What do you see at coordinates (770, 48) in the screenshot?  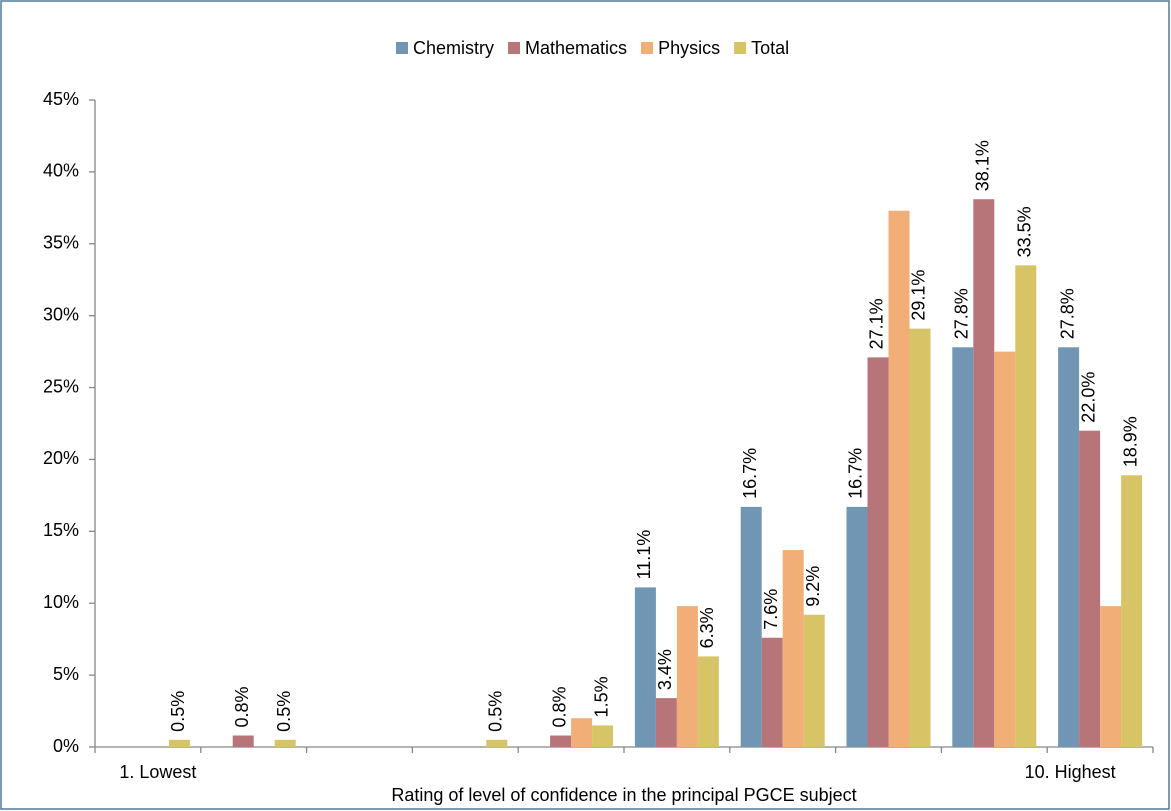 I see `legend-label: Total` at bounding box center [770, 48].